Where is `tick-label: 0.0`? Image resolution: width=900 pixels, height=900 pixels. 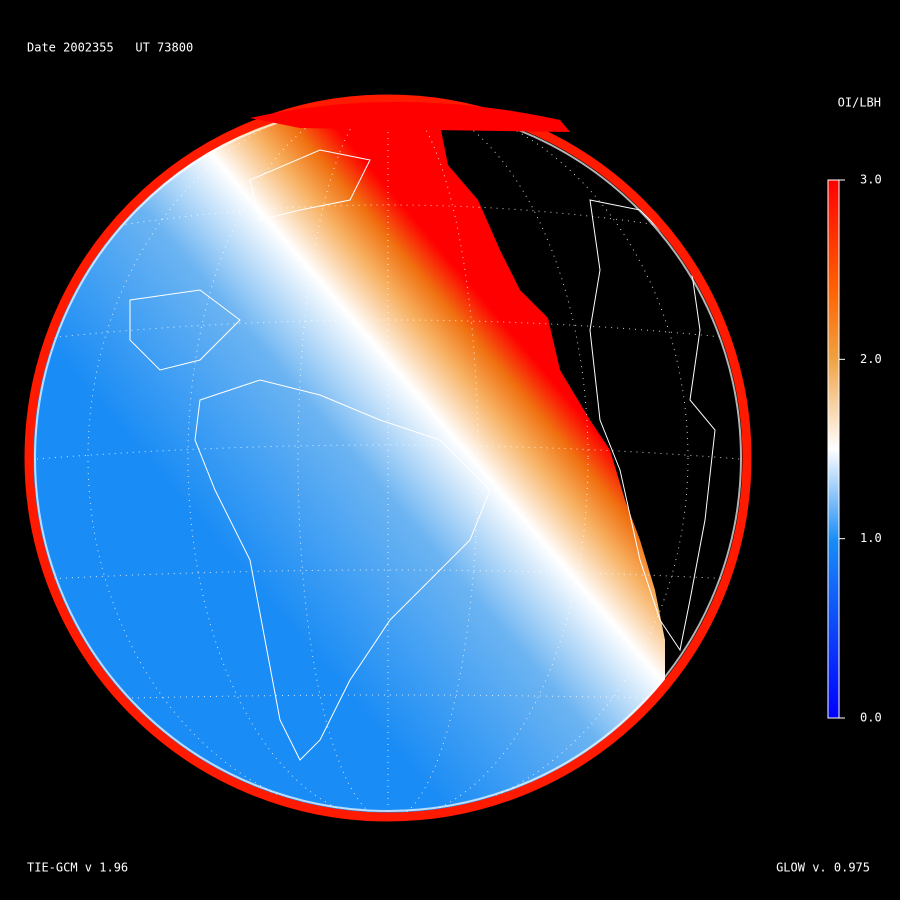 tick-label: 0.0 is located at coordinates (871, 718).